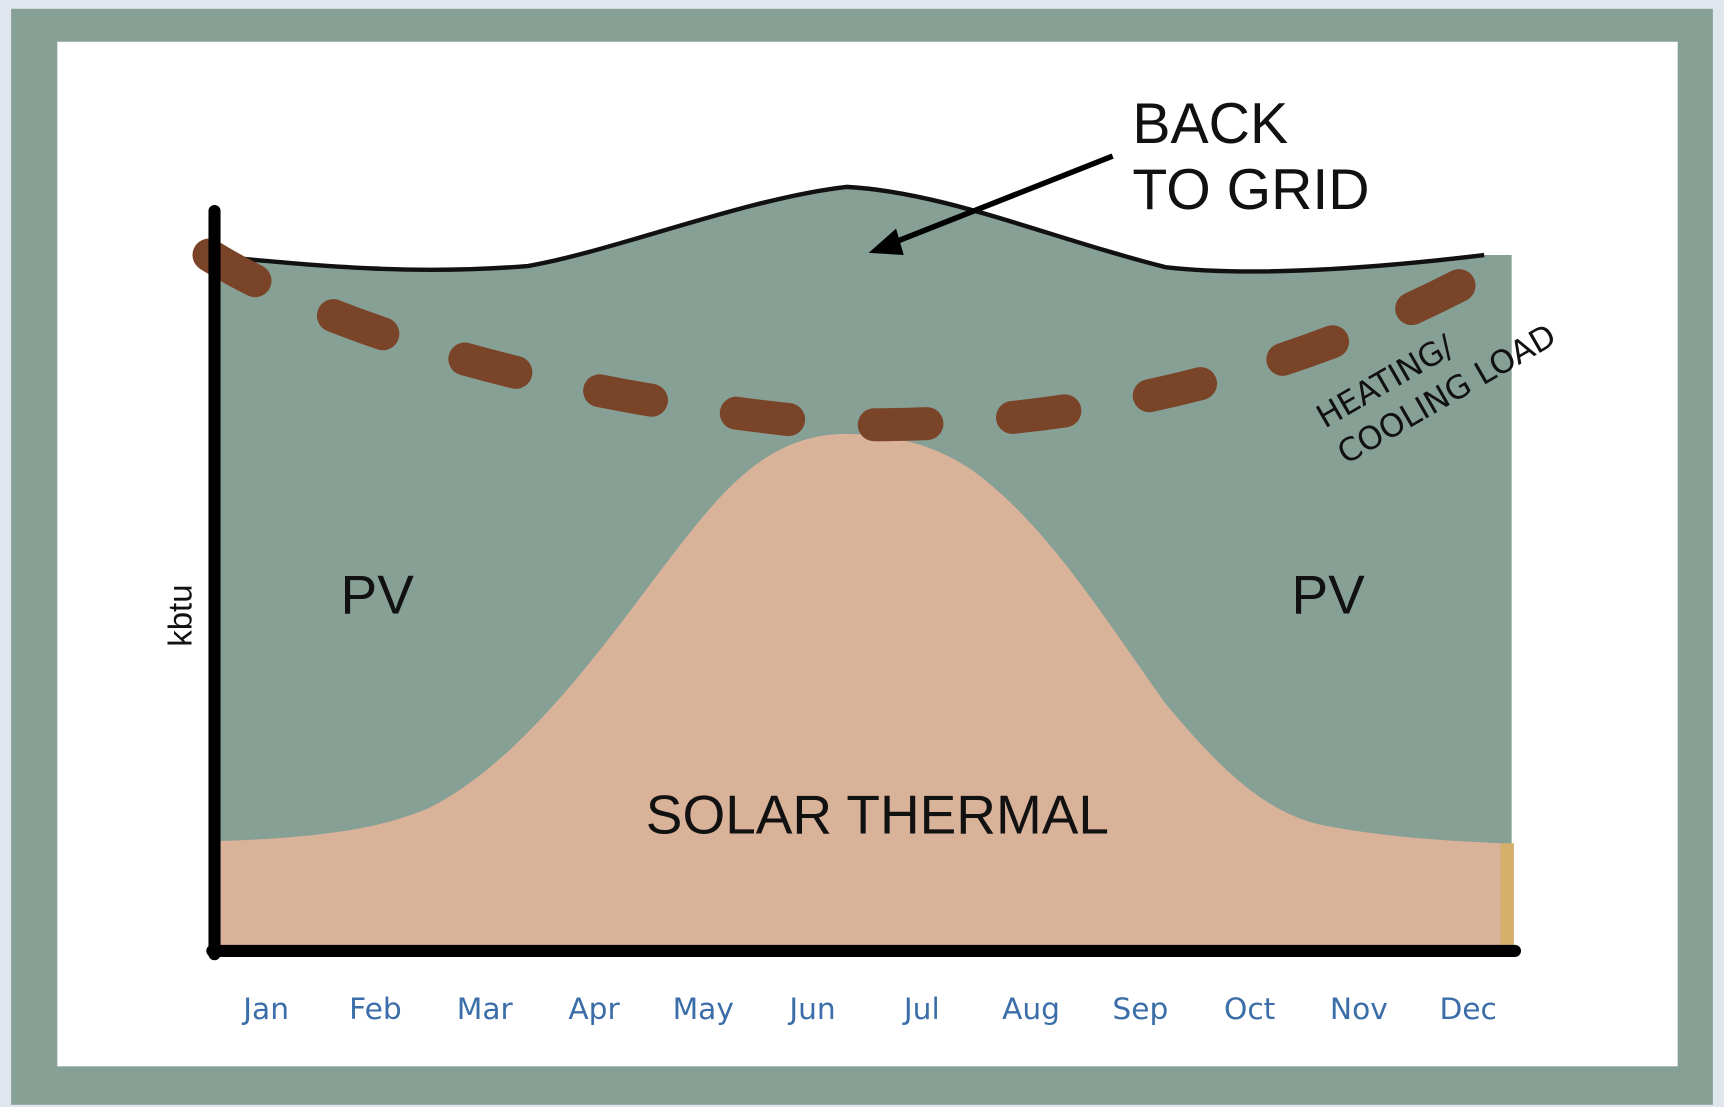 This screenshot has width=1724, height=1107. What do you see at coordinates (265, 1008) in the screenshot?
I see `month-label: Jan` at bounding box center [265, 1008].